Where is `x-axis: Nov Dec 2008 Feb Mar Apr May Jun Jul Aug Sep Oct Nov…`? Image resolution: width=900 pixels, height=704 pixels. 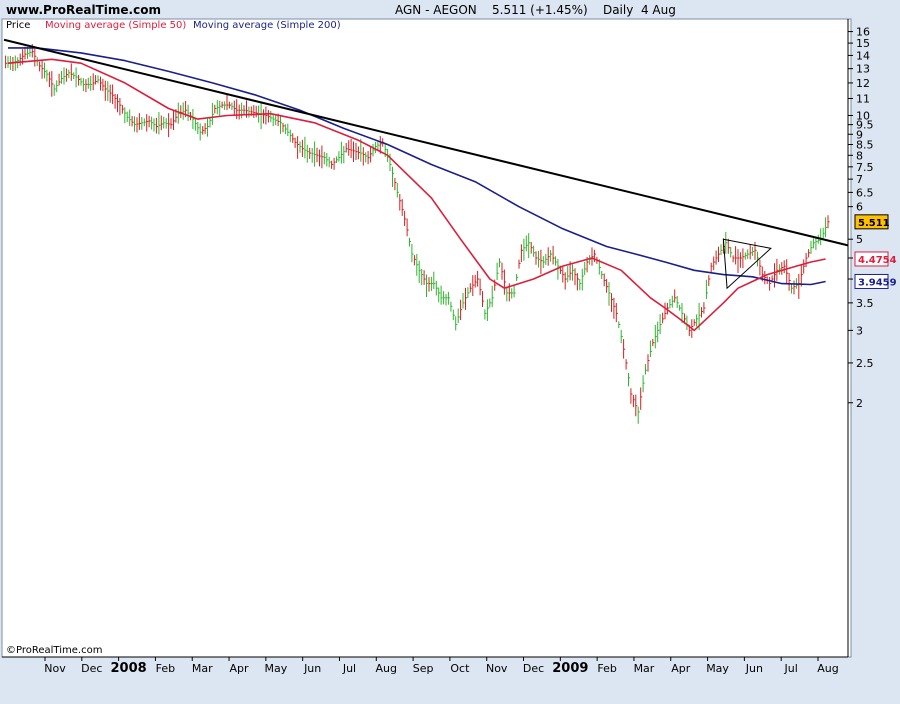 x-axis: Nov Dec 2008 Feb Mar Apr May Jun Jul Aug Sep Oct Nov… is located at coordinates (425, 666).